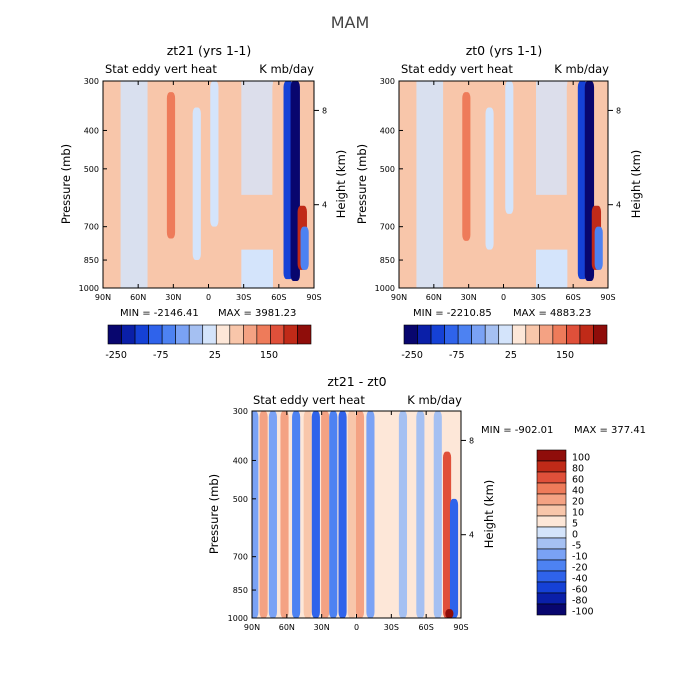  What do you see at coordinates (576, 546) in the screenshot?
I see `colorbar-label: -5` at bounding box center [576, 546].